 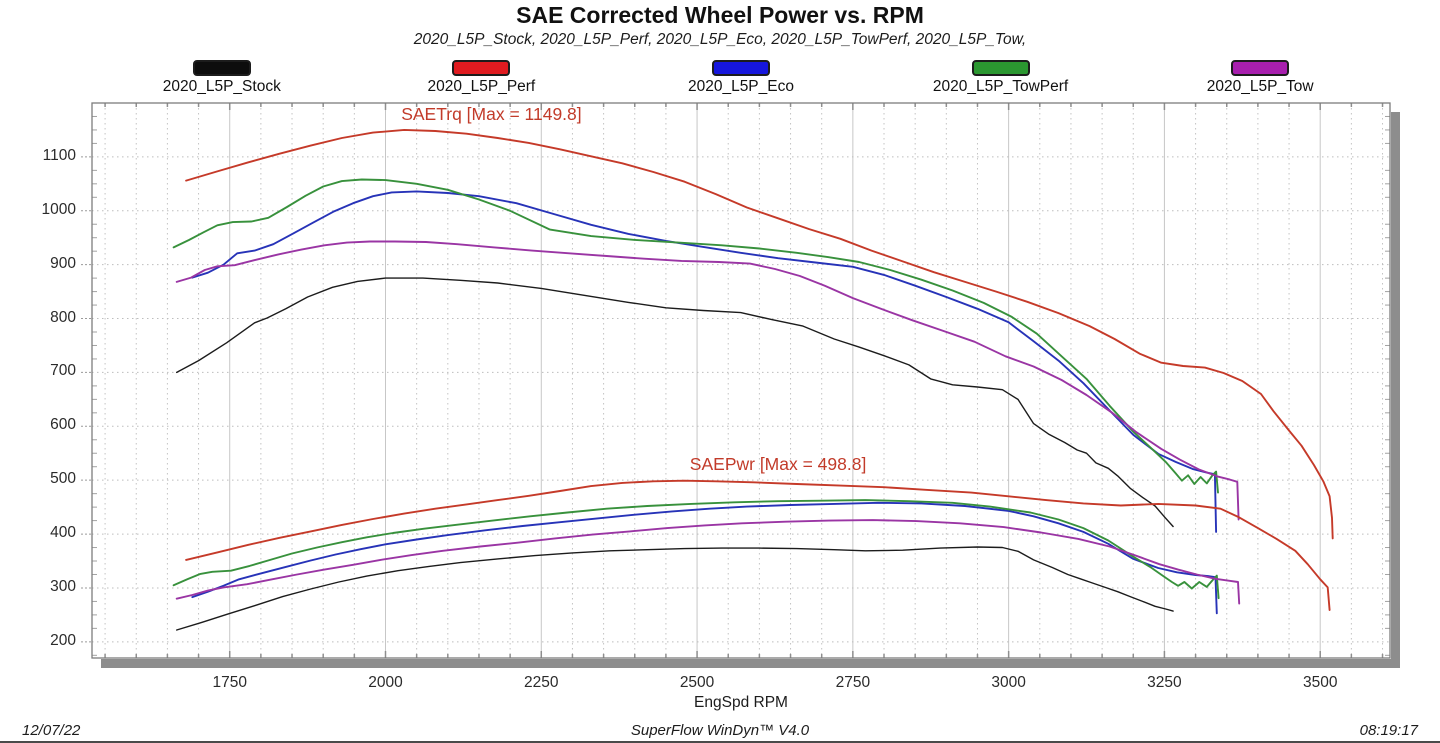 What do you see at coordinates (741, 702) in the screenshot?
I see `x-axis-title: EngSpd RPM` at bounding box center [741, 702].